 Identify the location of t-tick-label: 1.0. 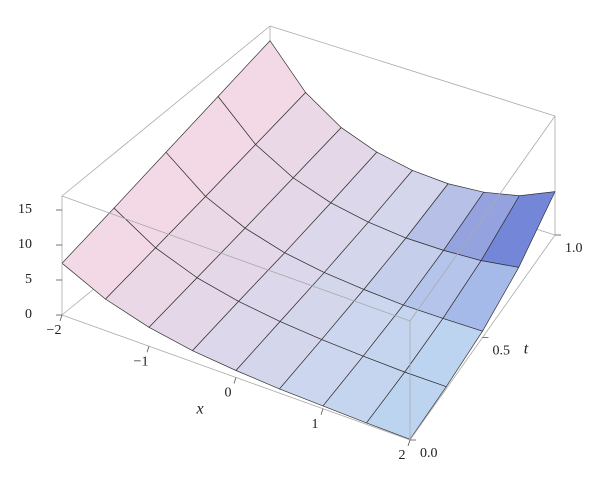
(574, 248).